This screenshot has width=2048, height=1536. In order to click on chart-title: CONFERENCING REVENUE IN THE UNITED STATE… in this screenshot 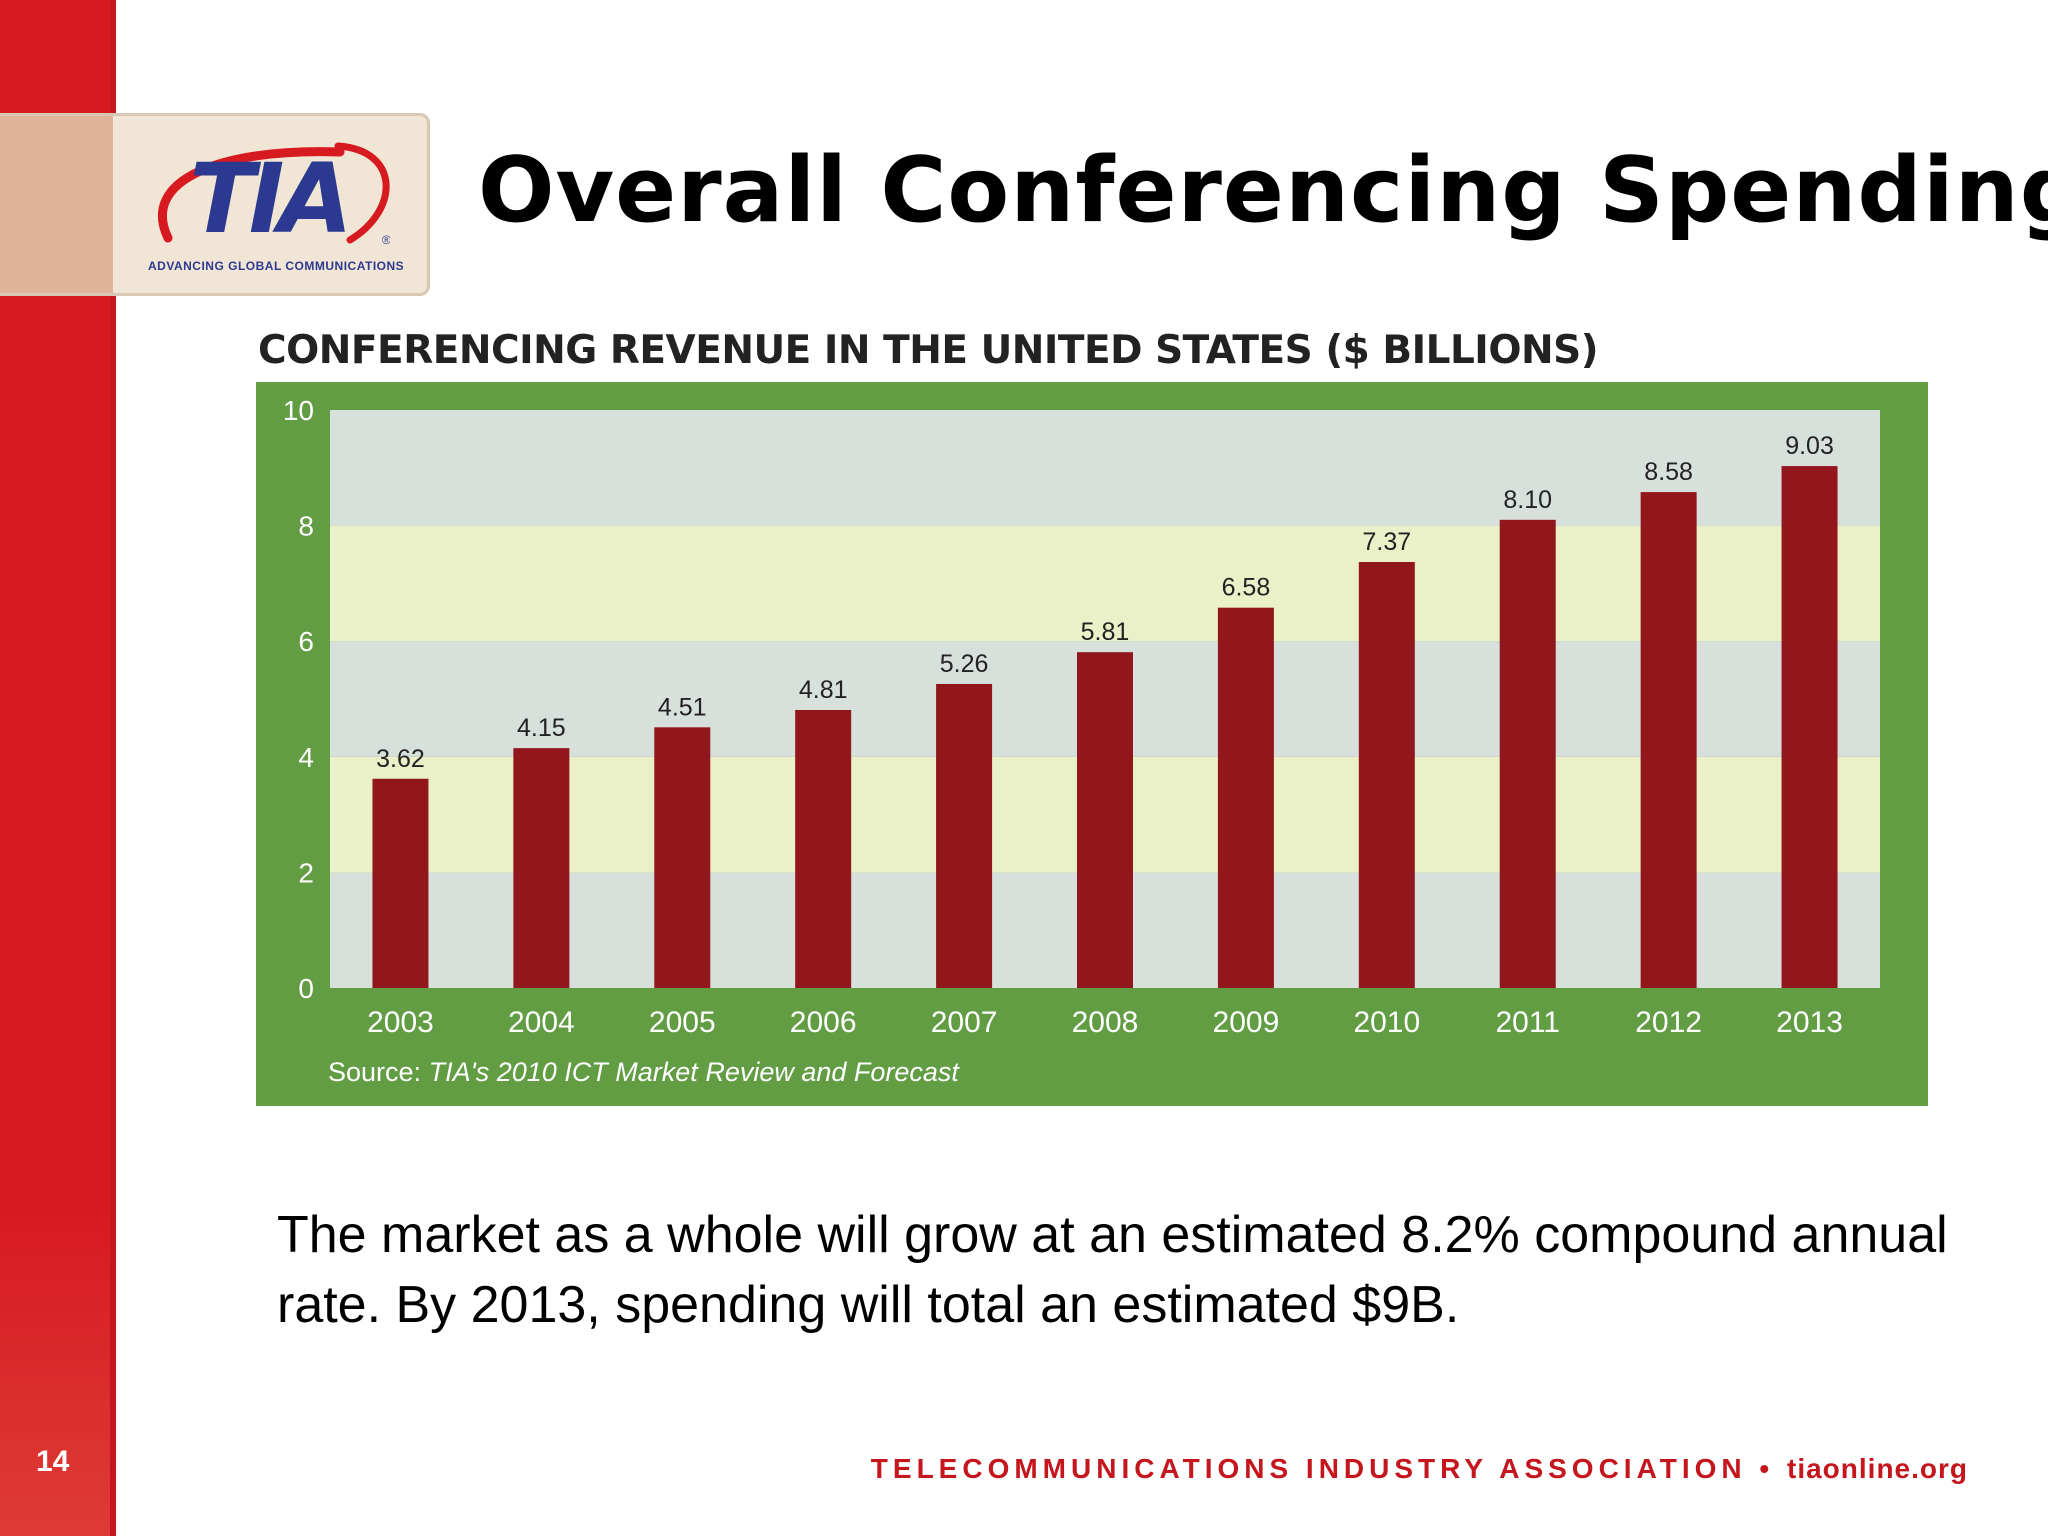, I will do `click(928, 350)`.